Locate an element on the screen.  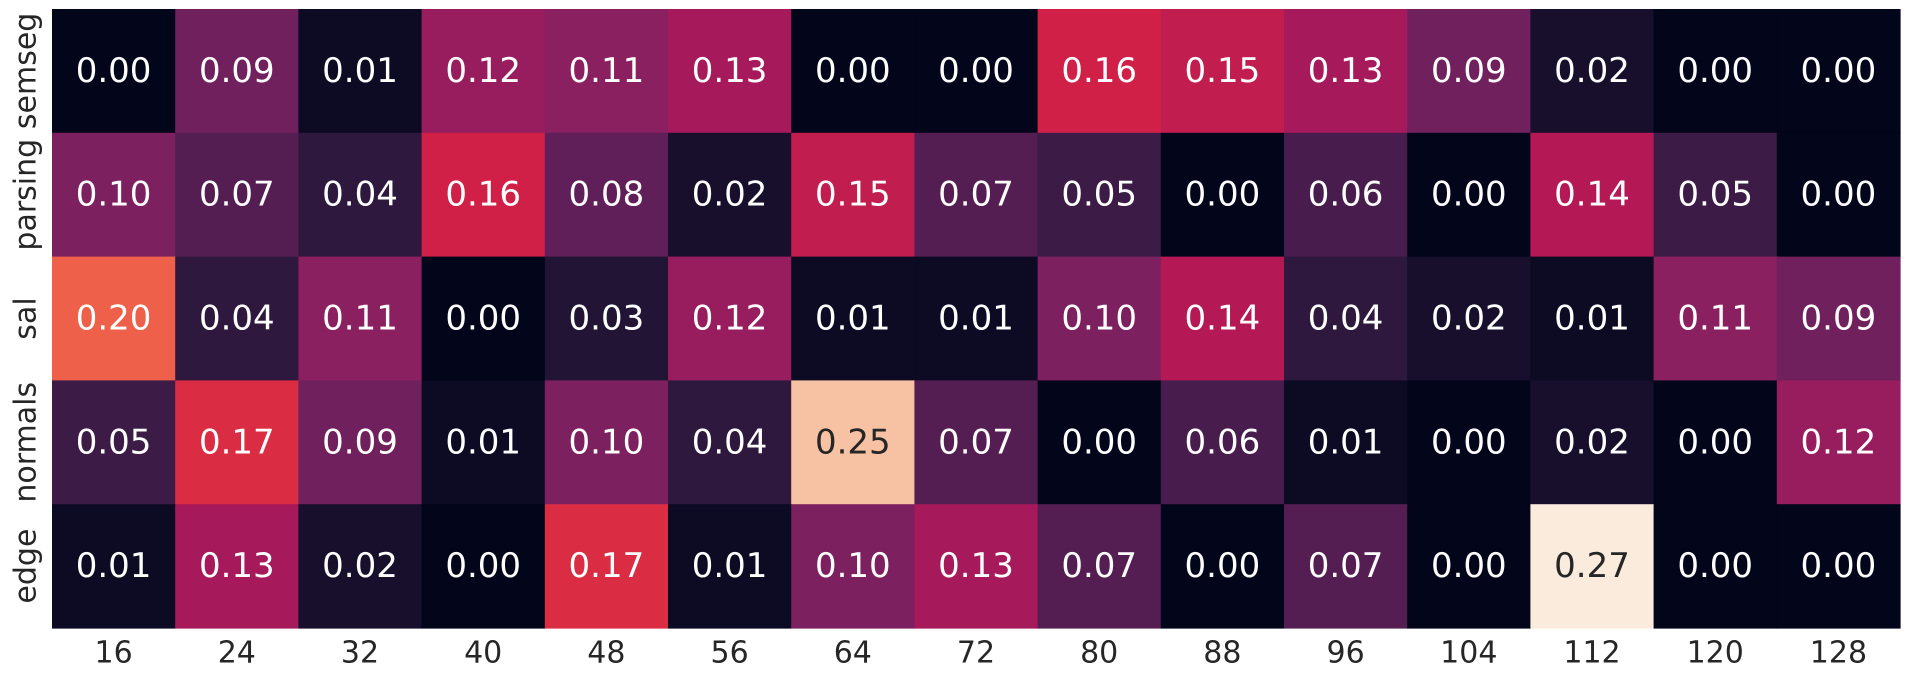
x-tick-label-40: 40 is located at coordinates (483, 653).